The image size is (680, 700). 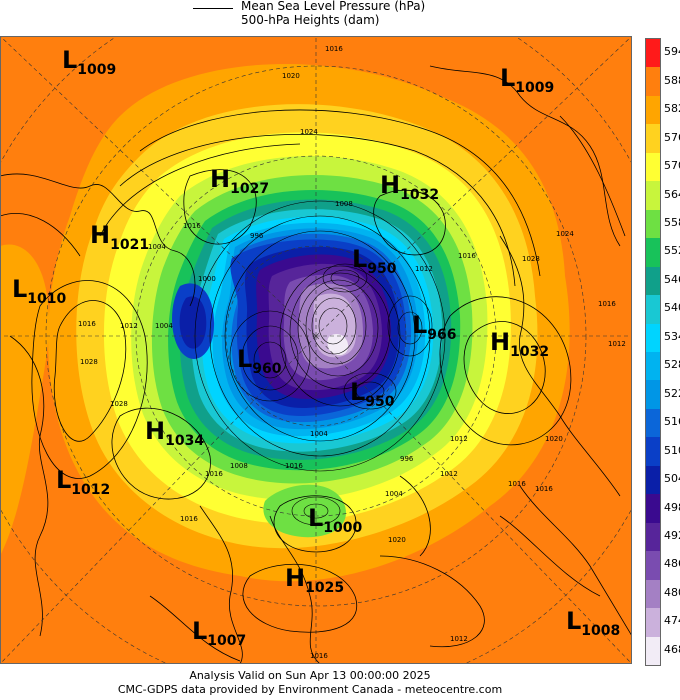 I want to click on colorbar-level-label: 486, so click(x=672, y=564).